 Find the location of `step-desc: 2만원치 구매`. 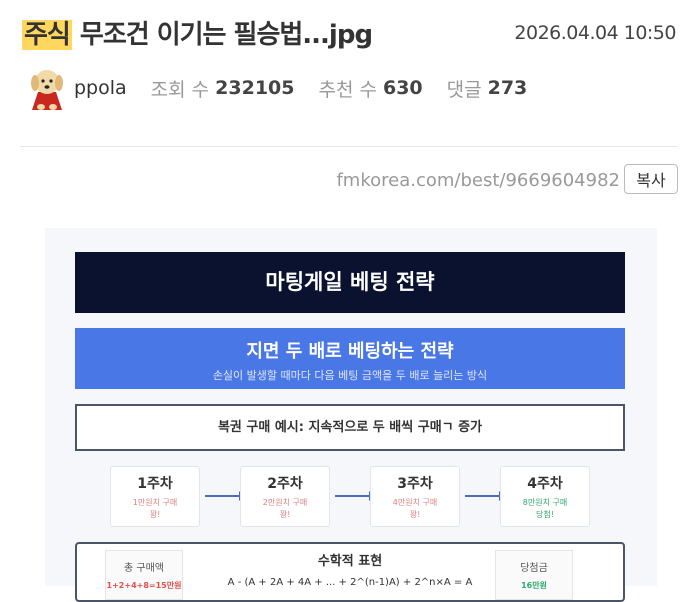

step-desc: 2만원치 구매 is located at coordinates (285, 502).